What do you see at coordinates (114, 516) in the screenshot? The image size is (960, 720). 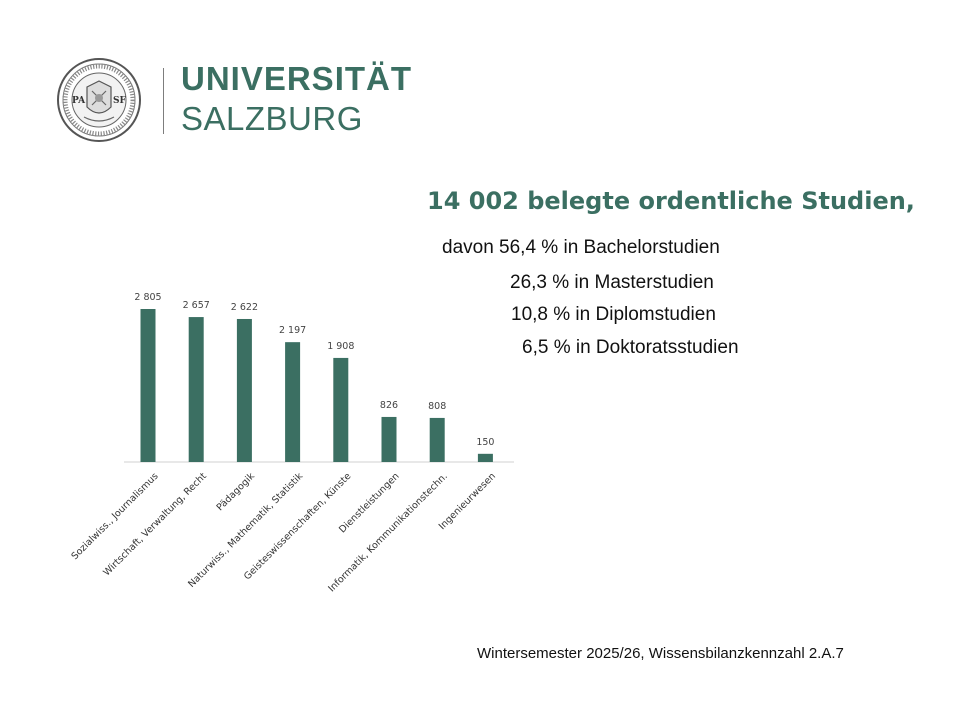 I see `category-label-0: Sozialwiss., Journalismus` at bounding box center [114, 516].